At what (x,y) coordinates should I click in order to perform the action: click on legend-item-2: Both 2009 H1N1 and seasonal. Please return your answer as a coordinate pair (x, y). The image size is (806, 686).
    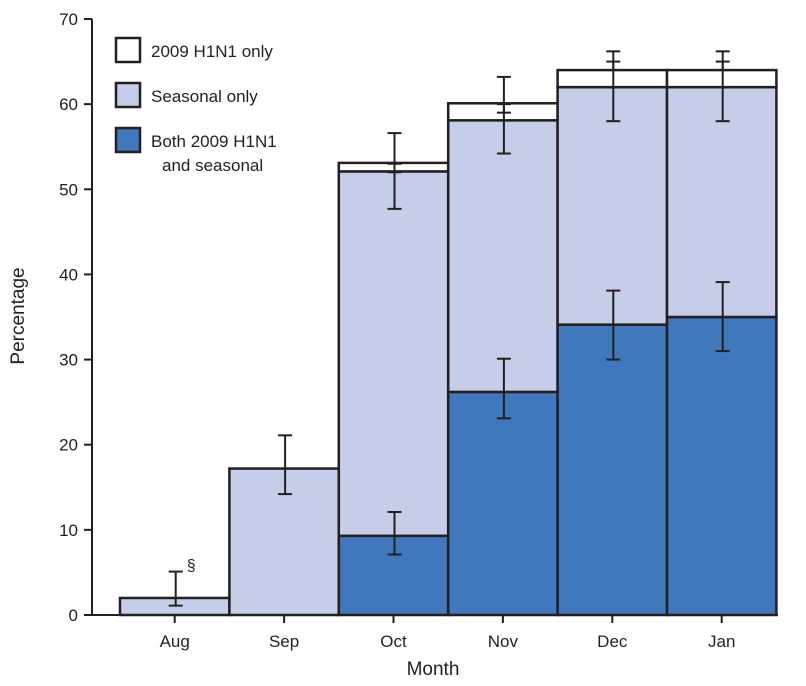
    Looking at the image, I should click on (195, 150).